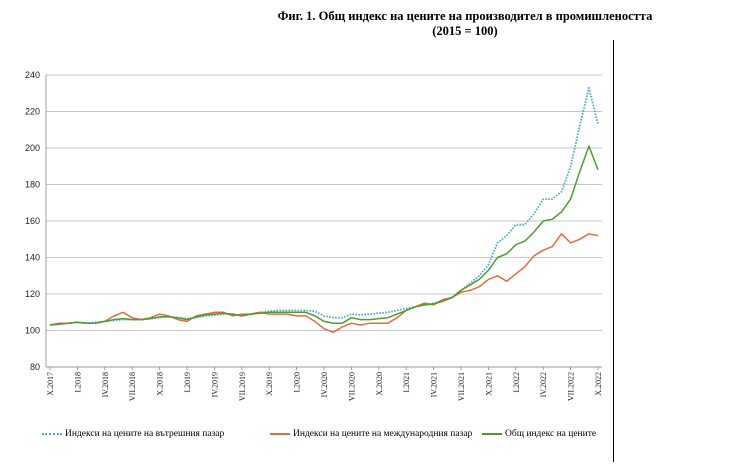 The image size is (740, 469). What do you see at coordinates (32, 148) in the screenshot?
I see `y-tick-label: 200` at bounding box center [32, 148].